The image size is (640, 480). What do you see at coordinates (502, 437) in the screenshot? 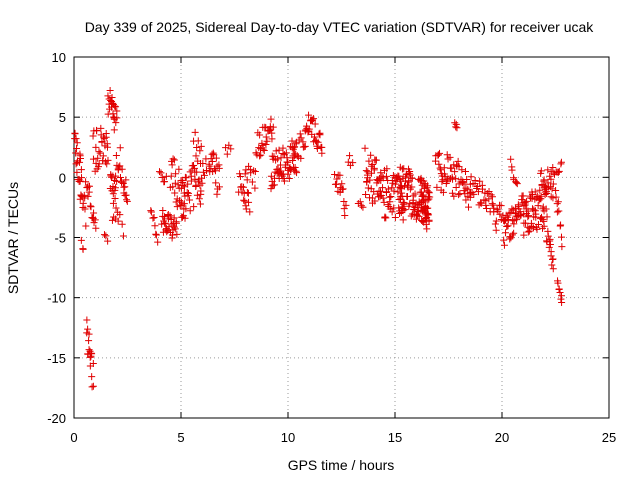
I see `x-tick-label: 20` at bounding box center [502, 437].